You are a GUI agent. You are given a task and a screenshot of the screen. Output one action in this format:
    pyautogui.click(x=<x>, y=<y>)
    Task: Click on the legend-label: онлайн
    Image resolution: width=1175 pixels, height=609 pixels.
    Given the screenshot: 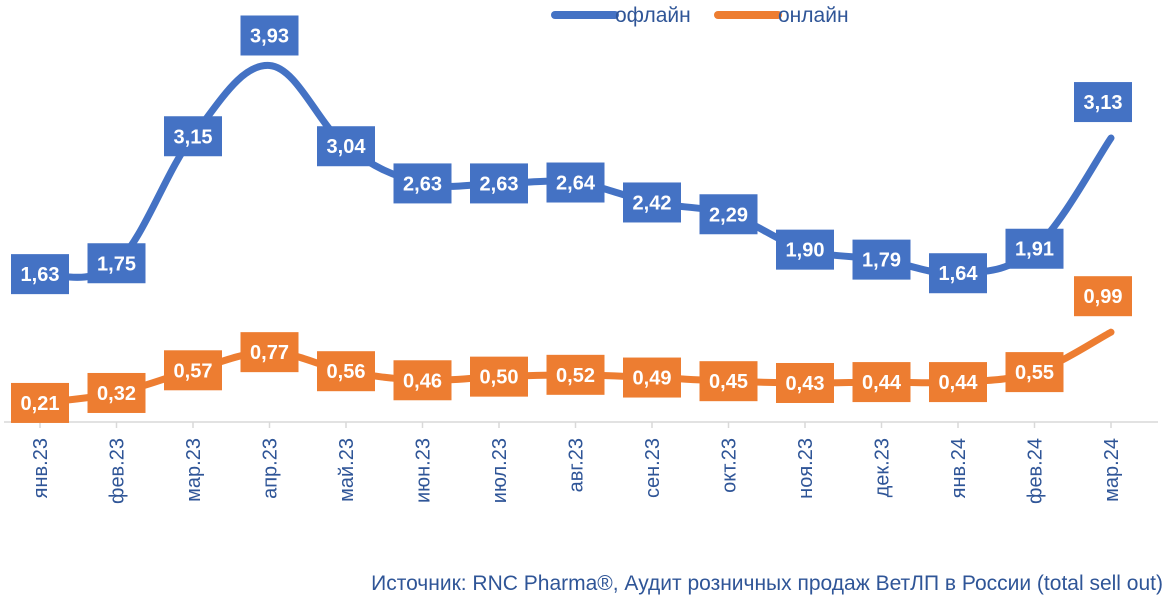 What is the action you would take?
    pyautogui.click(x=813, y=15)
    